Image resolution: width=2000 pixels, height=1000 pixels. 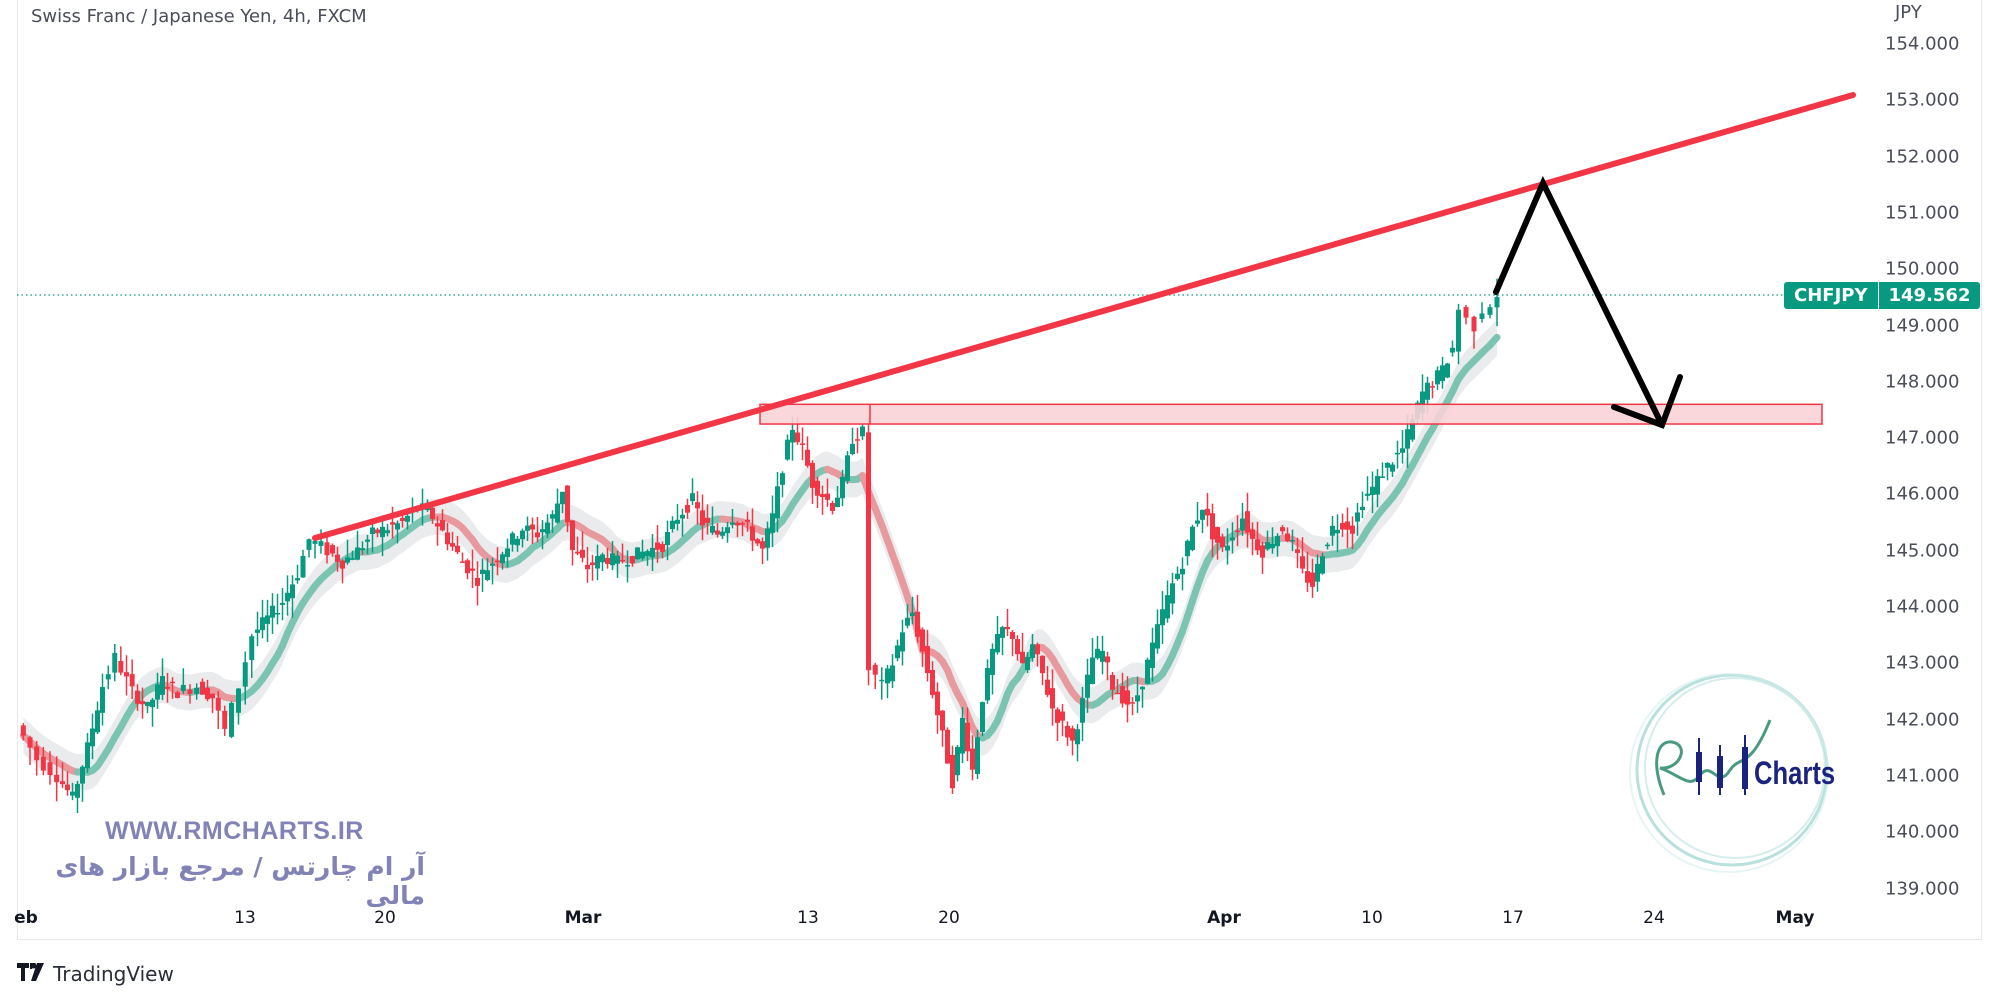 What do you see at coordinates (1922, 382) in the screenshot?
I see `y-tick-label: 148.000` at bounding box center [1922, 382].